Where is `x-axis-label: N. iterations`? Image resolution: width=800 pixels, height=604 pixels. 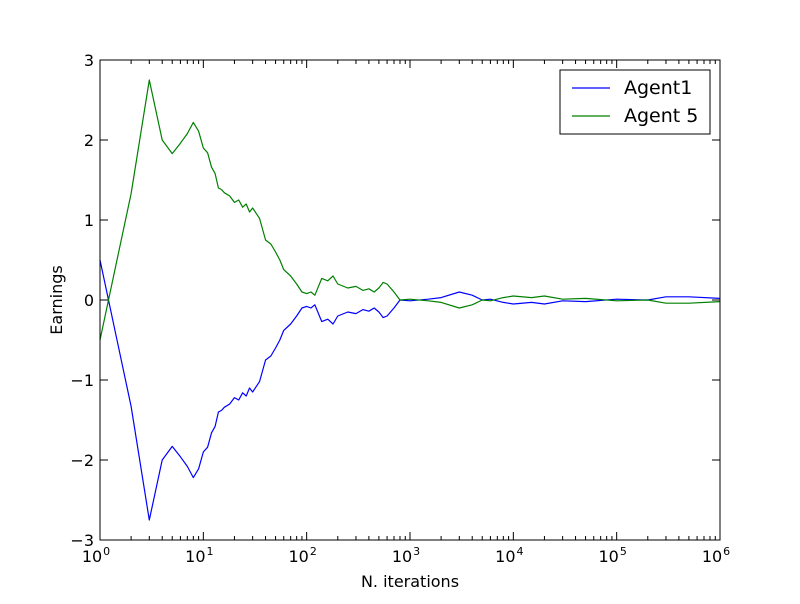
x-axis-label: N. iterations is located at coordinates (410, 581).